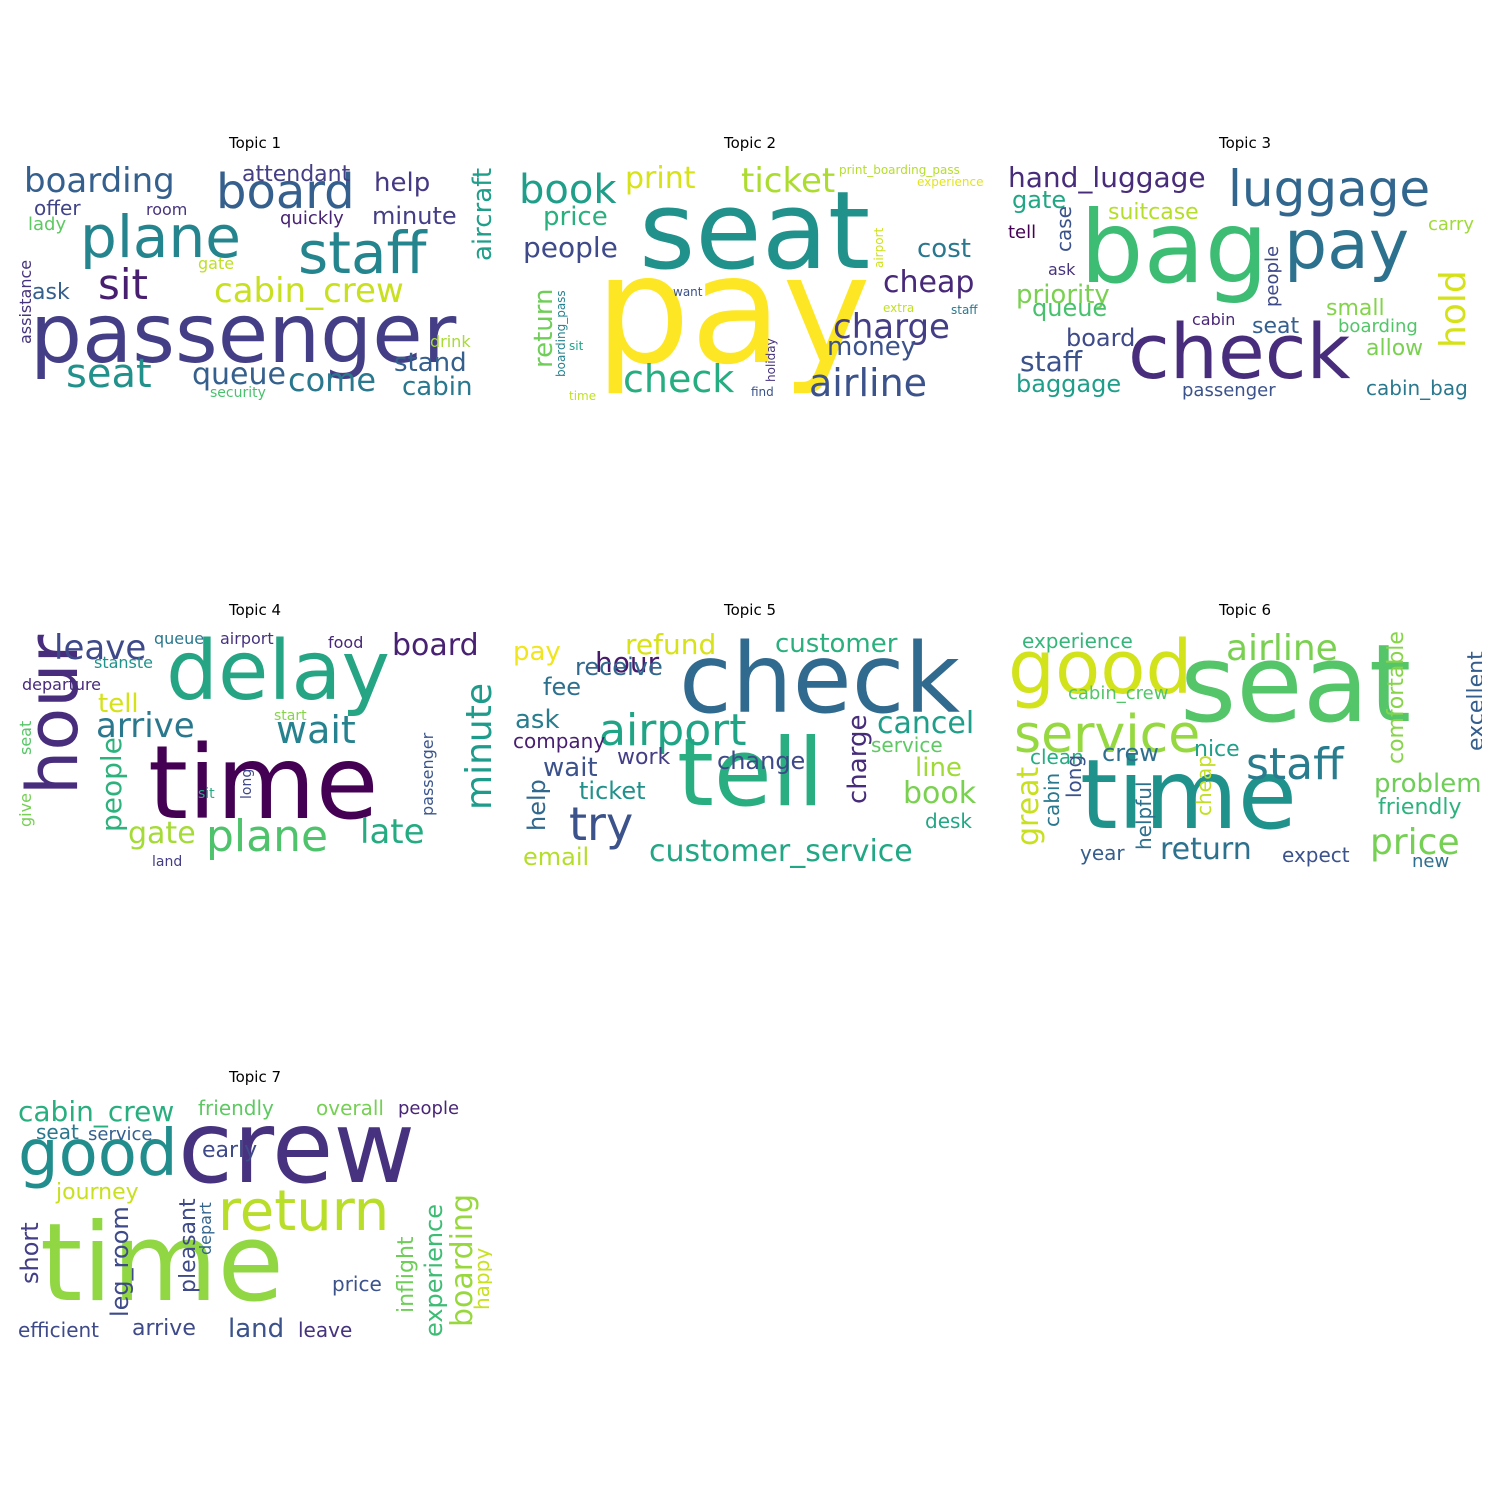 The width and height of the screenshot is (1500, 1500). Describe the element at coordinates (1069, 384) in the screenshot. I see `cloud-word: baggage` at that location.